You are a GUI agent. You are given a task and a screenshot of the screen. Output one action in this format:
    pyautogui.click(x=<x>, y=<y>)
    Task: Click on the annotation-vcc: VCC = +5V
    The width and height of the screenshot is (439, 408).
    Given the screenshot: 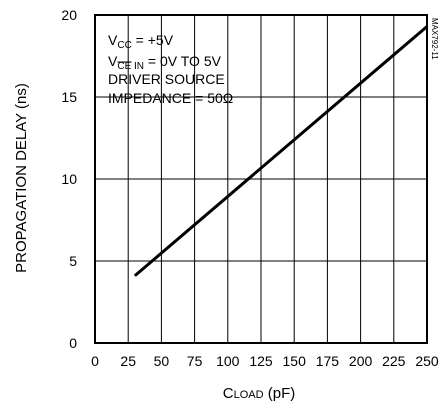 What is the action you would take?
    pyautogui.click(x=141, y=41)
    